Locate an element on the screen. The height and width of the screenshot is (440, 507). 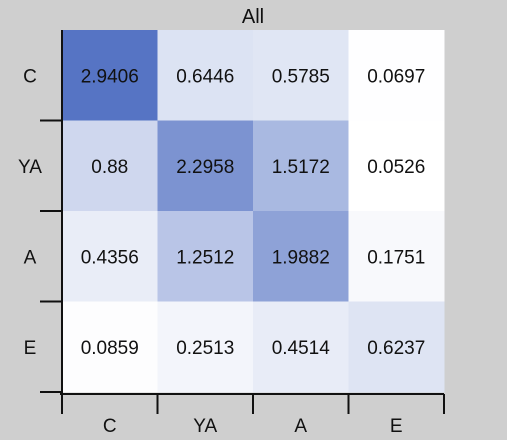
heatmap-cell-ya-e is located at coordinates (396, 166).